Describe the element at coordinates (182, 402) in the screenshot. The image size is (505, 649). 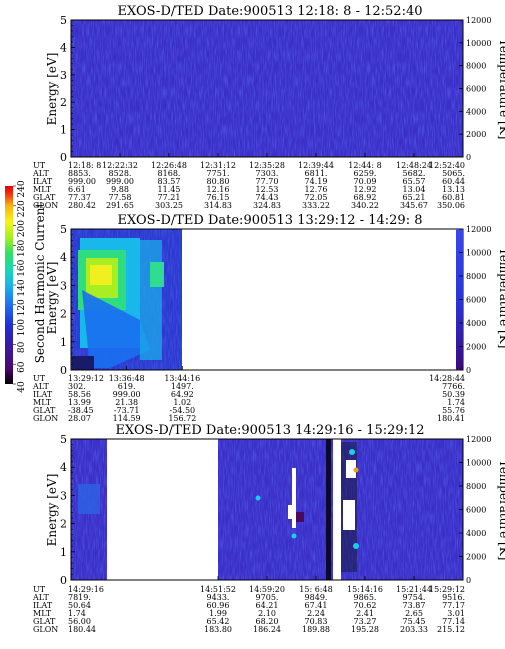
I see `info-cell: 1.02` at that location.